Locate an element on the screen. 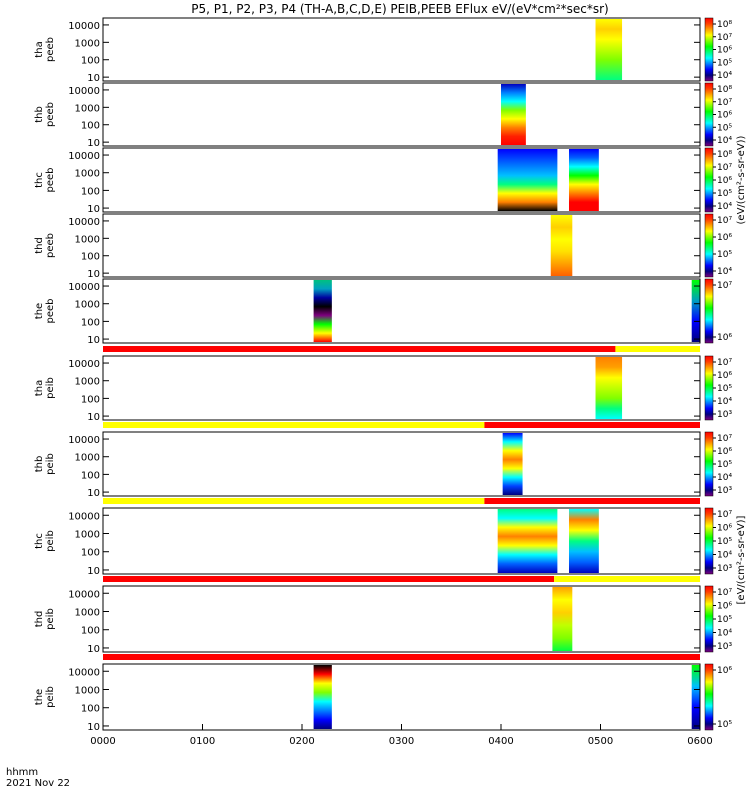  panel-thb-peib: 10 100 1000 10000 thbpeib 10³ 10⁴ 10⁵ 10⁶ 10⁷ is located at coordinates (383, 460).